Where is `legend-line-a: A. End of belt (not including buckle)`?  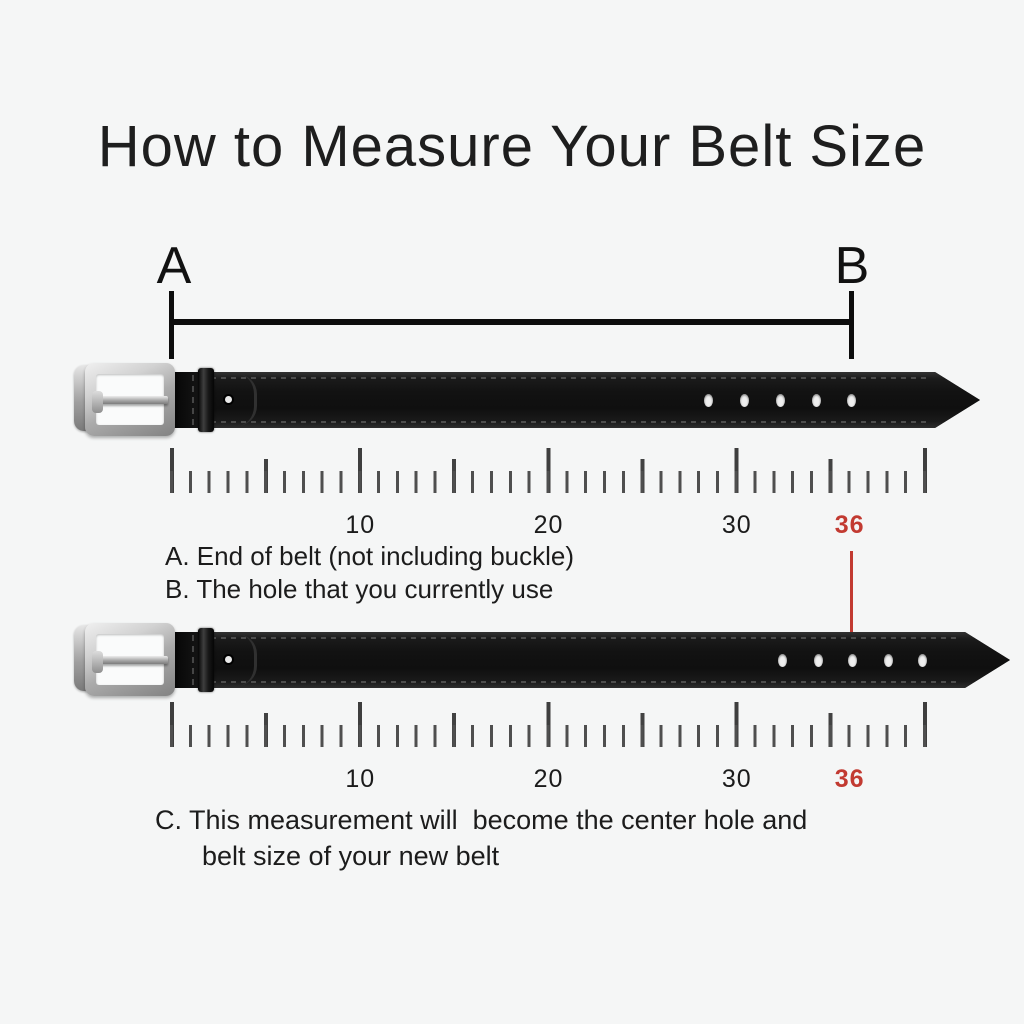 legend-line-a: A. End of belt (not including buckle) is located at coordinates (370, 556).